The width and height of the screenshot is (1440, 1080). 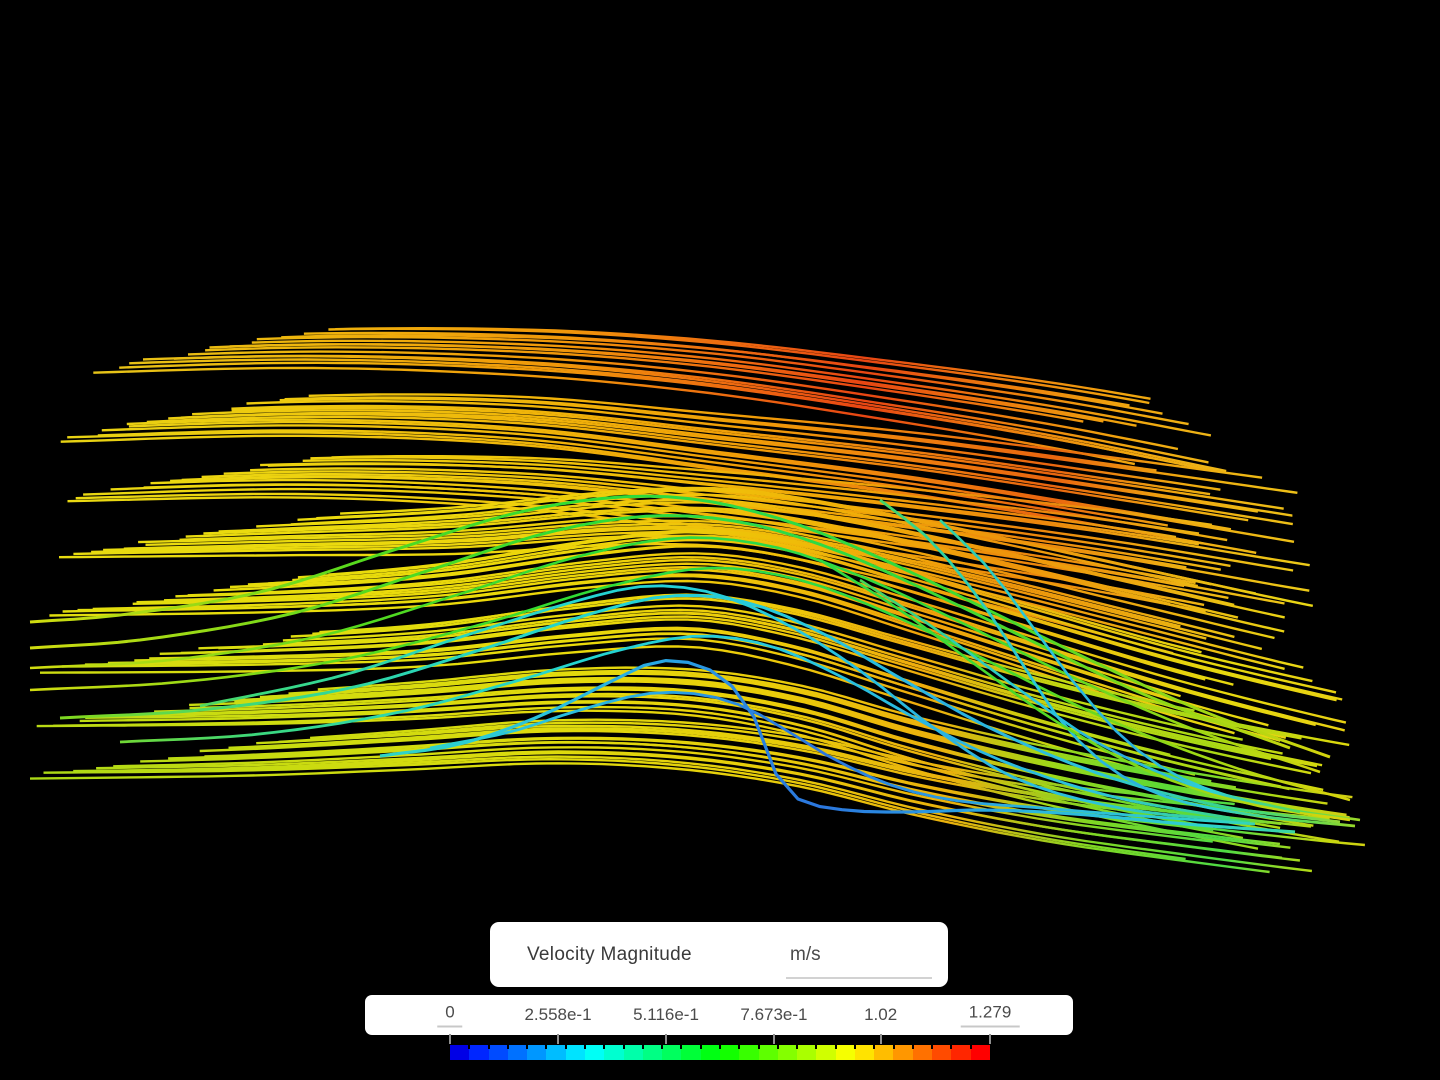 I want to click on legend-title-box: Velocity Magnitude m/s, so click(x=719, y=954).